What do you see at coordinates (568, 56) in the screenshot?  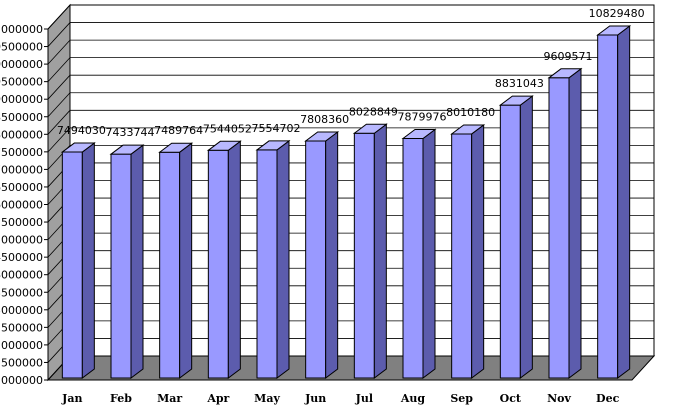 I see `data-label: 9609571` at bounding box center [568, 56].